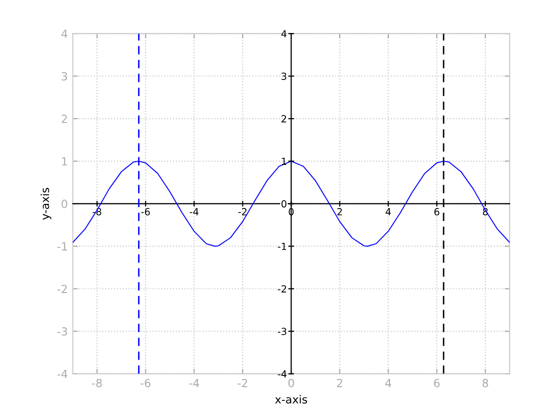 The image size is (560, 420). What do you see at coordinates (284, 118) in the screenshot?
I see `y2-tick-label: 2` at bounding box center [284, 118].